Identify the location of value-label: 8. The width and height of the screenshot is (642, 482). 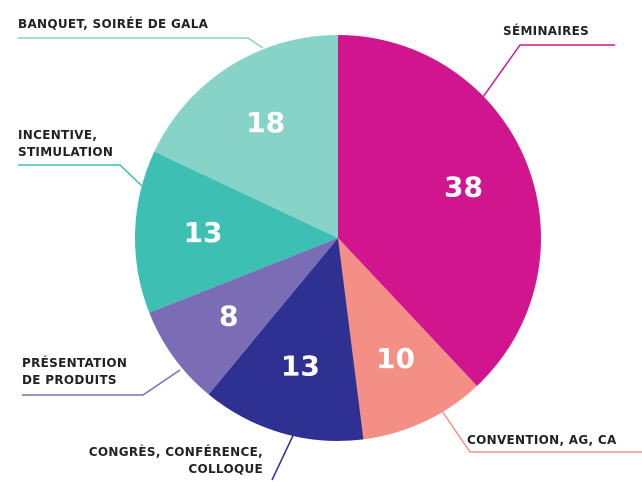
(228, 315).